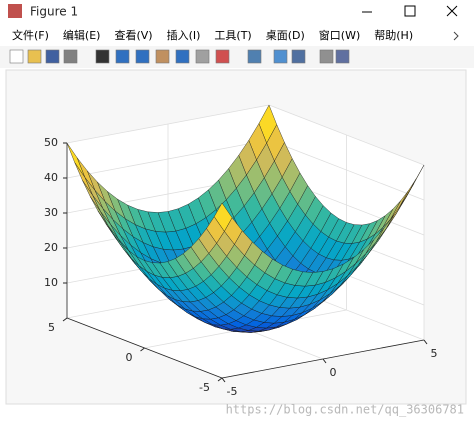 This screenshot has width=474, height=426. I want to click on menu-item: 插入(I), so click(184, 35).